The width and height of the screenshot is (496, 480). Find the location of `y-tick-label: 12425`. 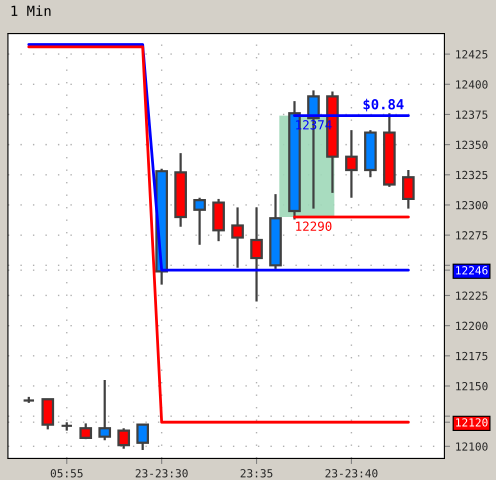

y-tick-label: 12425 is located at coordinates (472, 54).